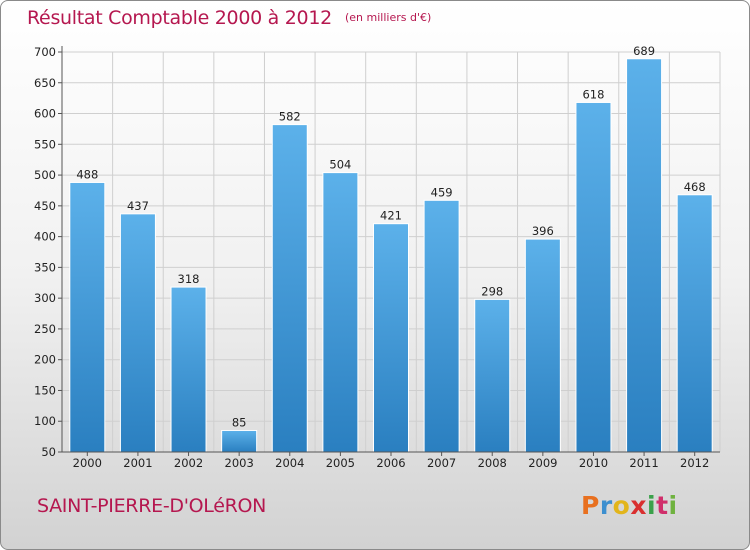 Image resolution: width=750 pixels, height=550 pixels. I want to click on data-label: 689, so click(644, 51).